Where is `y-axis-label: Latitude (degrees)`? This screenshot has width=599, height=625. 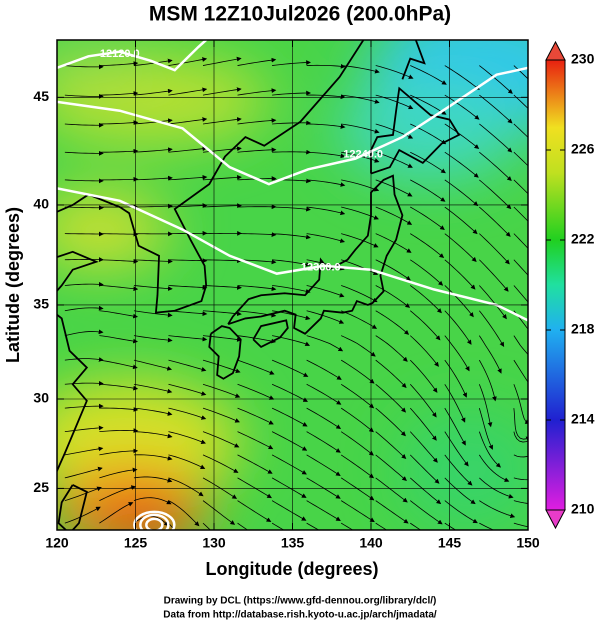
y-axis-label: Latitude (degrees) is located at coordinates (13, 285).